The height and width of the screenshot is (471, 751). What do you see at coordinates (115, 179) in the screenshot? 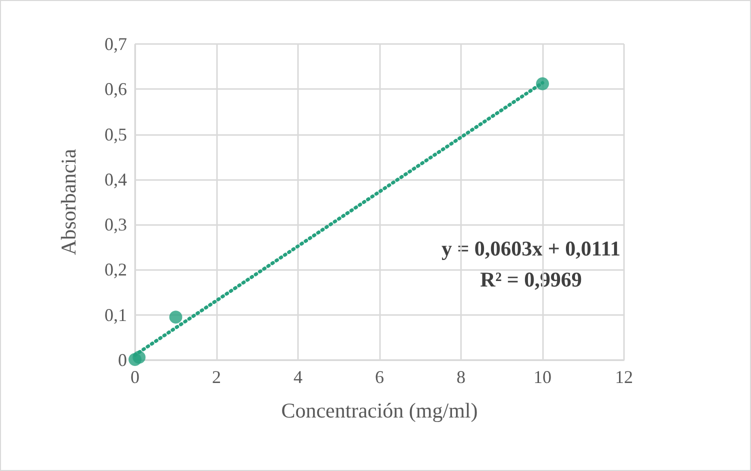
I see `y-tick-label: 0,4` at bounding box center [115, 179].